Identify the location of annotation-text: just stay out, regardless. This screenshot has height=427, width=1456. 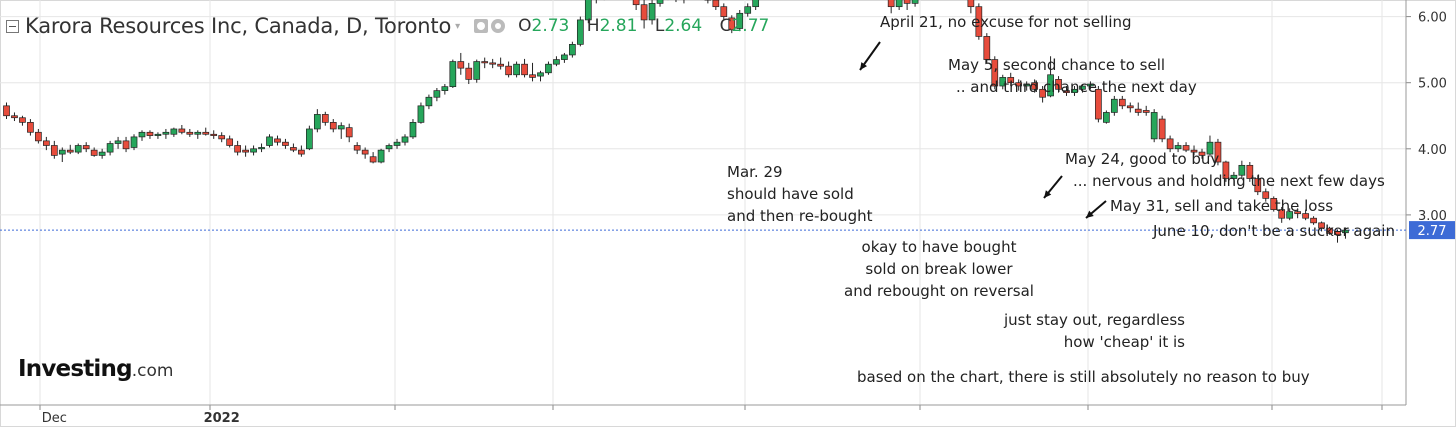
(1094, 320).